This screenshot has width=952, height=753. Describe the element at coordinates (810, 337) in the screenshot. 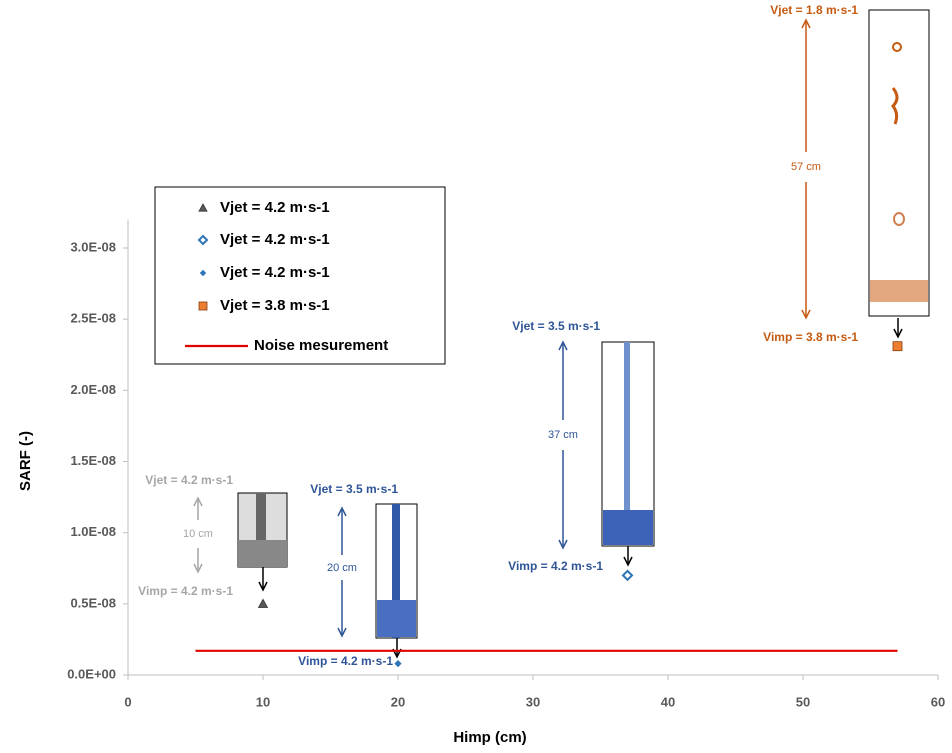

I see `annotation: Vimp = 3.8 m·s-1` at that location.